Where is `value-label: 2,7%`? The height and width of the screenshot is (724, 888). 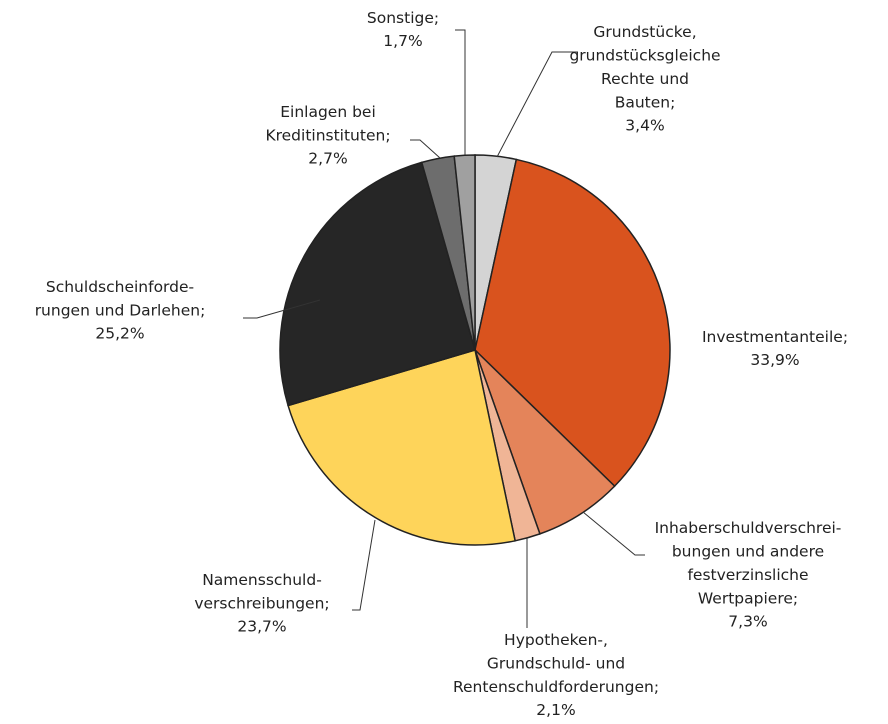 value-label: 2,7% is located at coordinates (327, 159).